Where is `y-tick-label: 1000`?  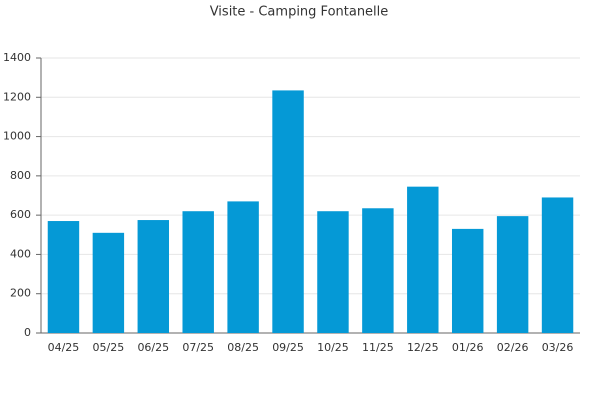
y-tick-label: 1000 is located at coordinates (17, 136).